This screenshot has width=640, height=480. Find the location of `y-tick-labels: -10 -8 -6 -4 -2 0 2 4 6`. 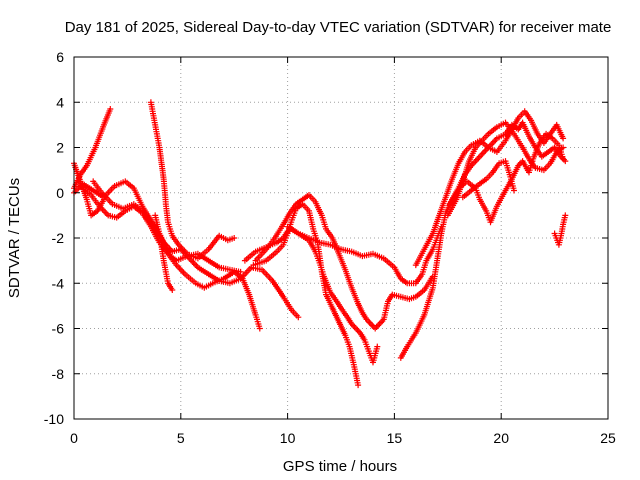

y-tick-labels: -10 -8 -6 -4 -2 0 2 4 6 is located at coordinates (54, 238).